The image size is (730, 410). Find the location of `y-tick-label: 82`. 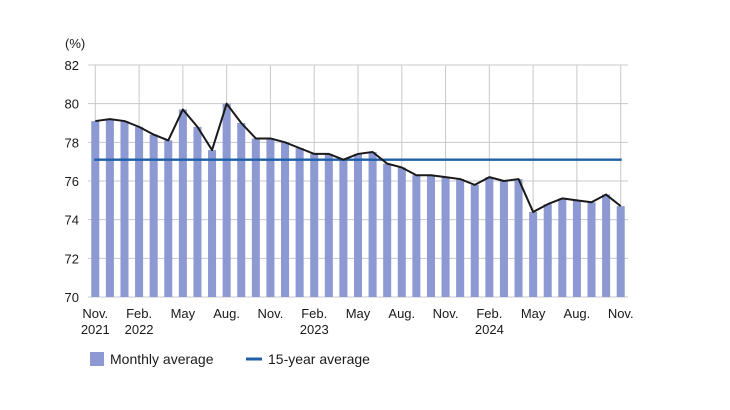

y-tick-label: 82 is located at coordinates (72, 65).